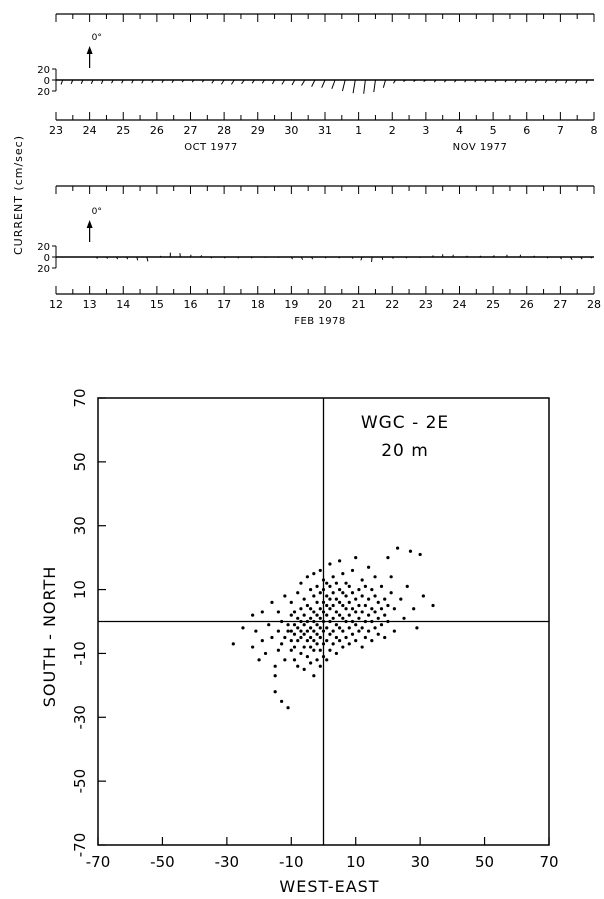 The width and height of the screenshot is (604, 899). What do you see at coordinates (291, 862) in the screenshot?
I see `x-tick-label: -10` at bounding box center [291, 862].